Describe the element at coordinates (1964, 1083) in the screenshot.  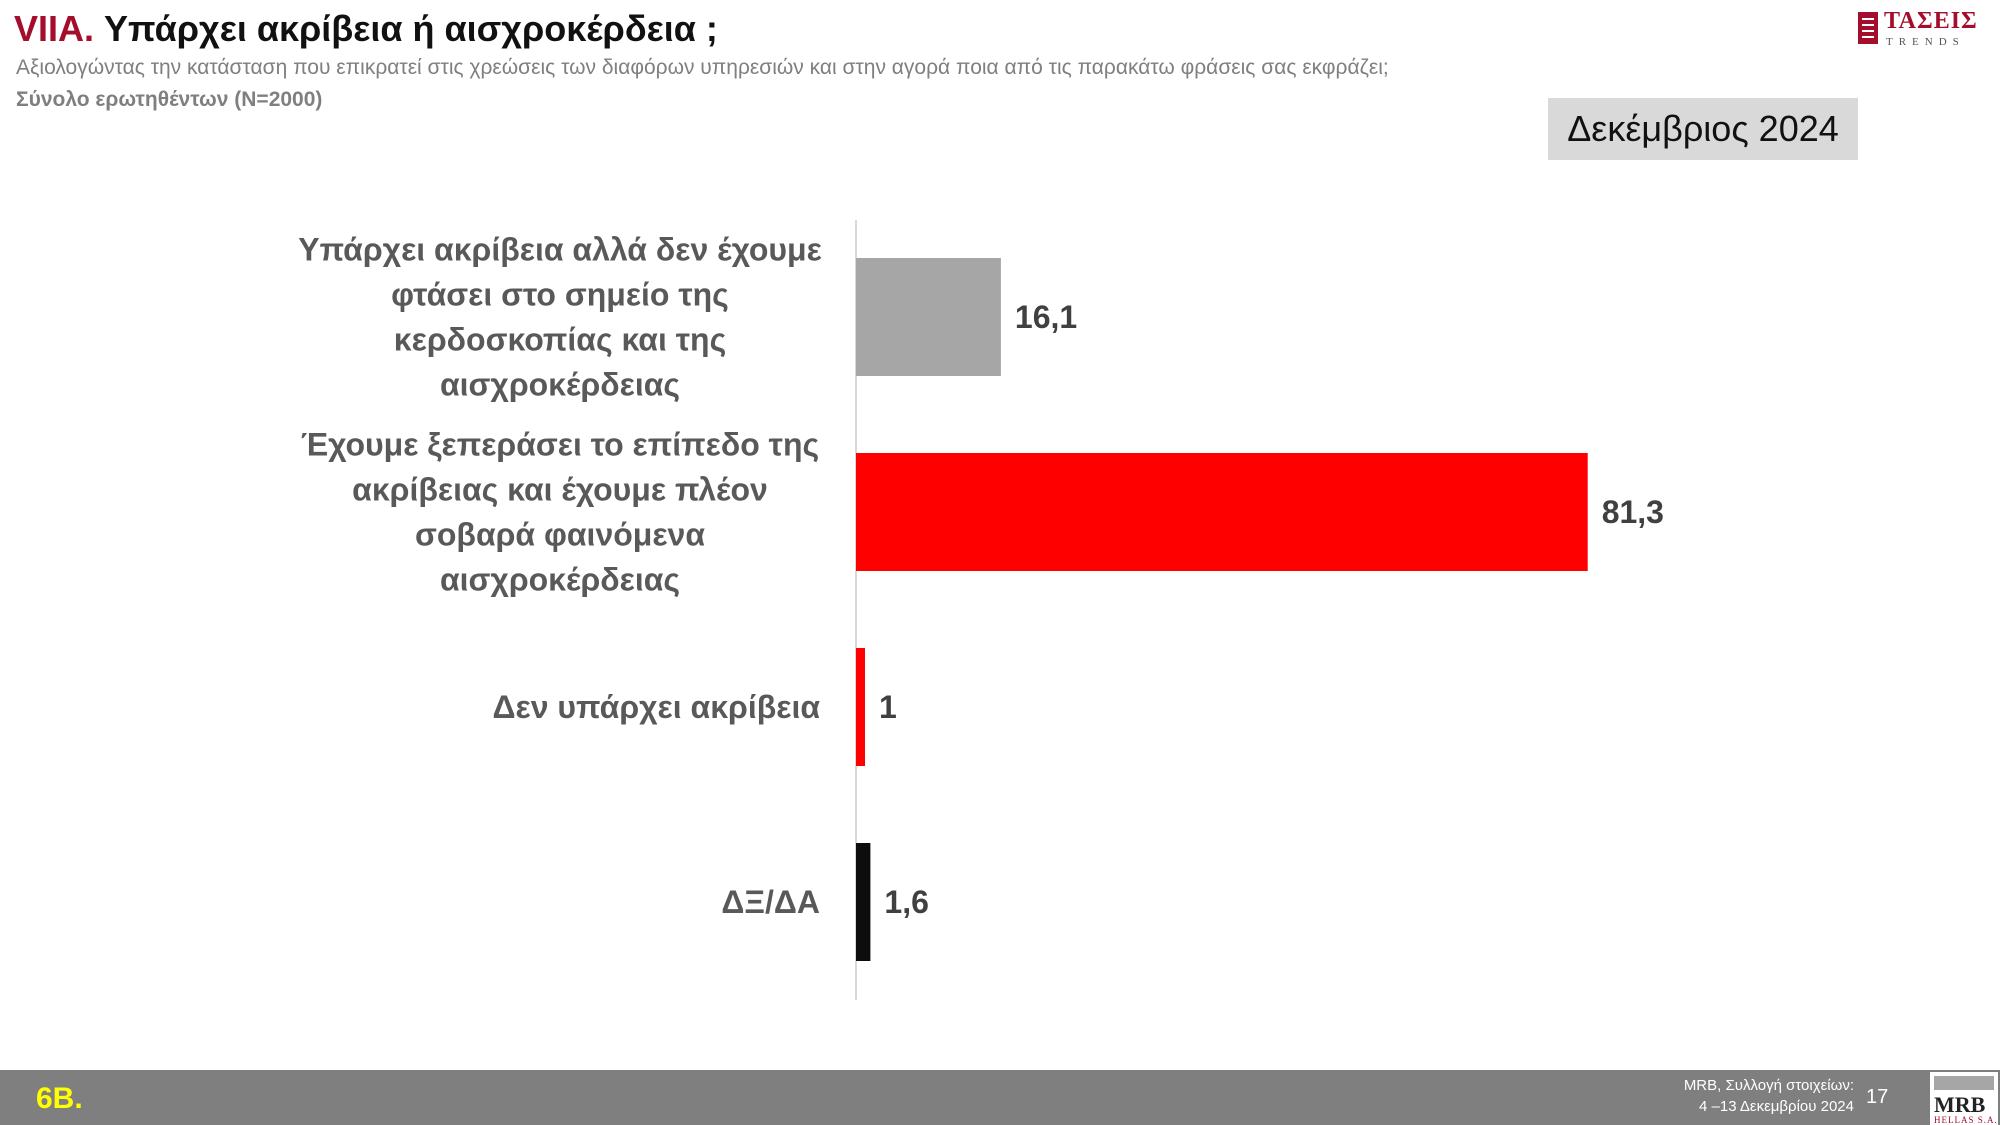
I see `mrb-logo-bar` at that location.